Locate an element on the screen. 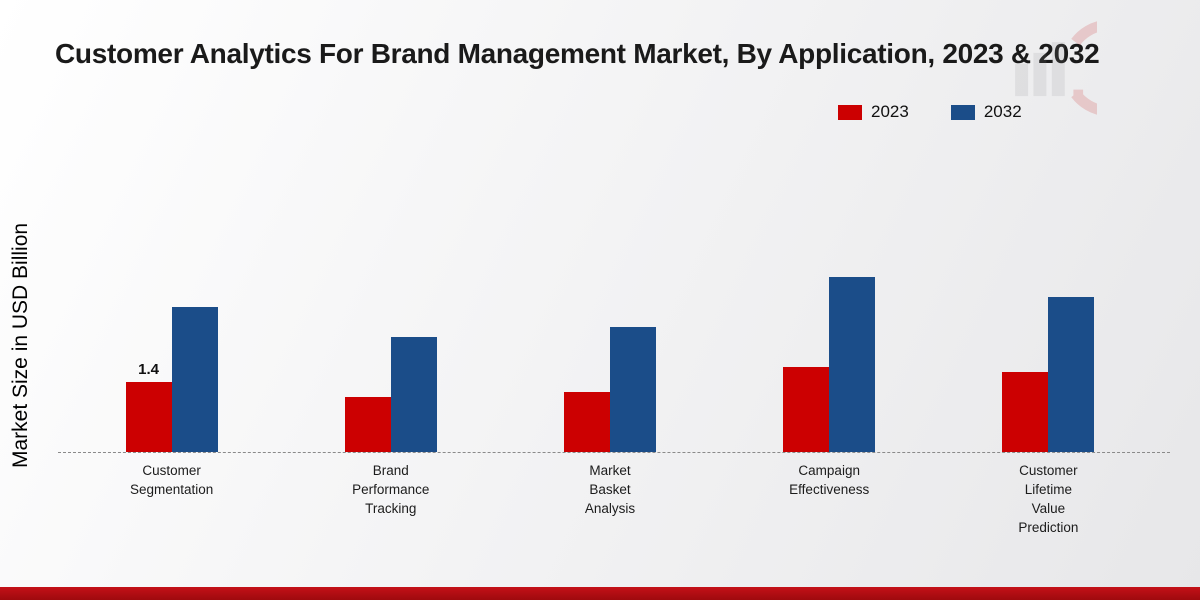 This screenshot has width=1200, height=600. bar-group: Customer Lifetime Value Prediction is located at coordinates (1048, 362).